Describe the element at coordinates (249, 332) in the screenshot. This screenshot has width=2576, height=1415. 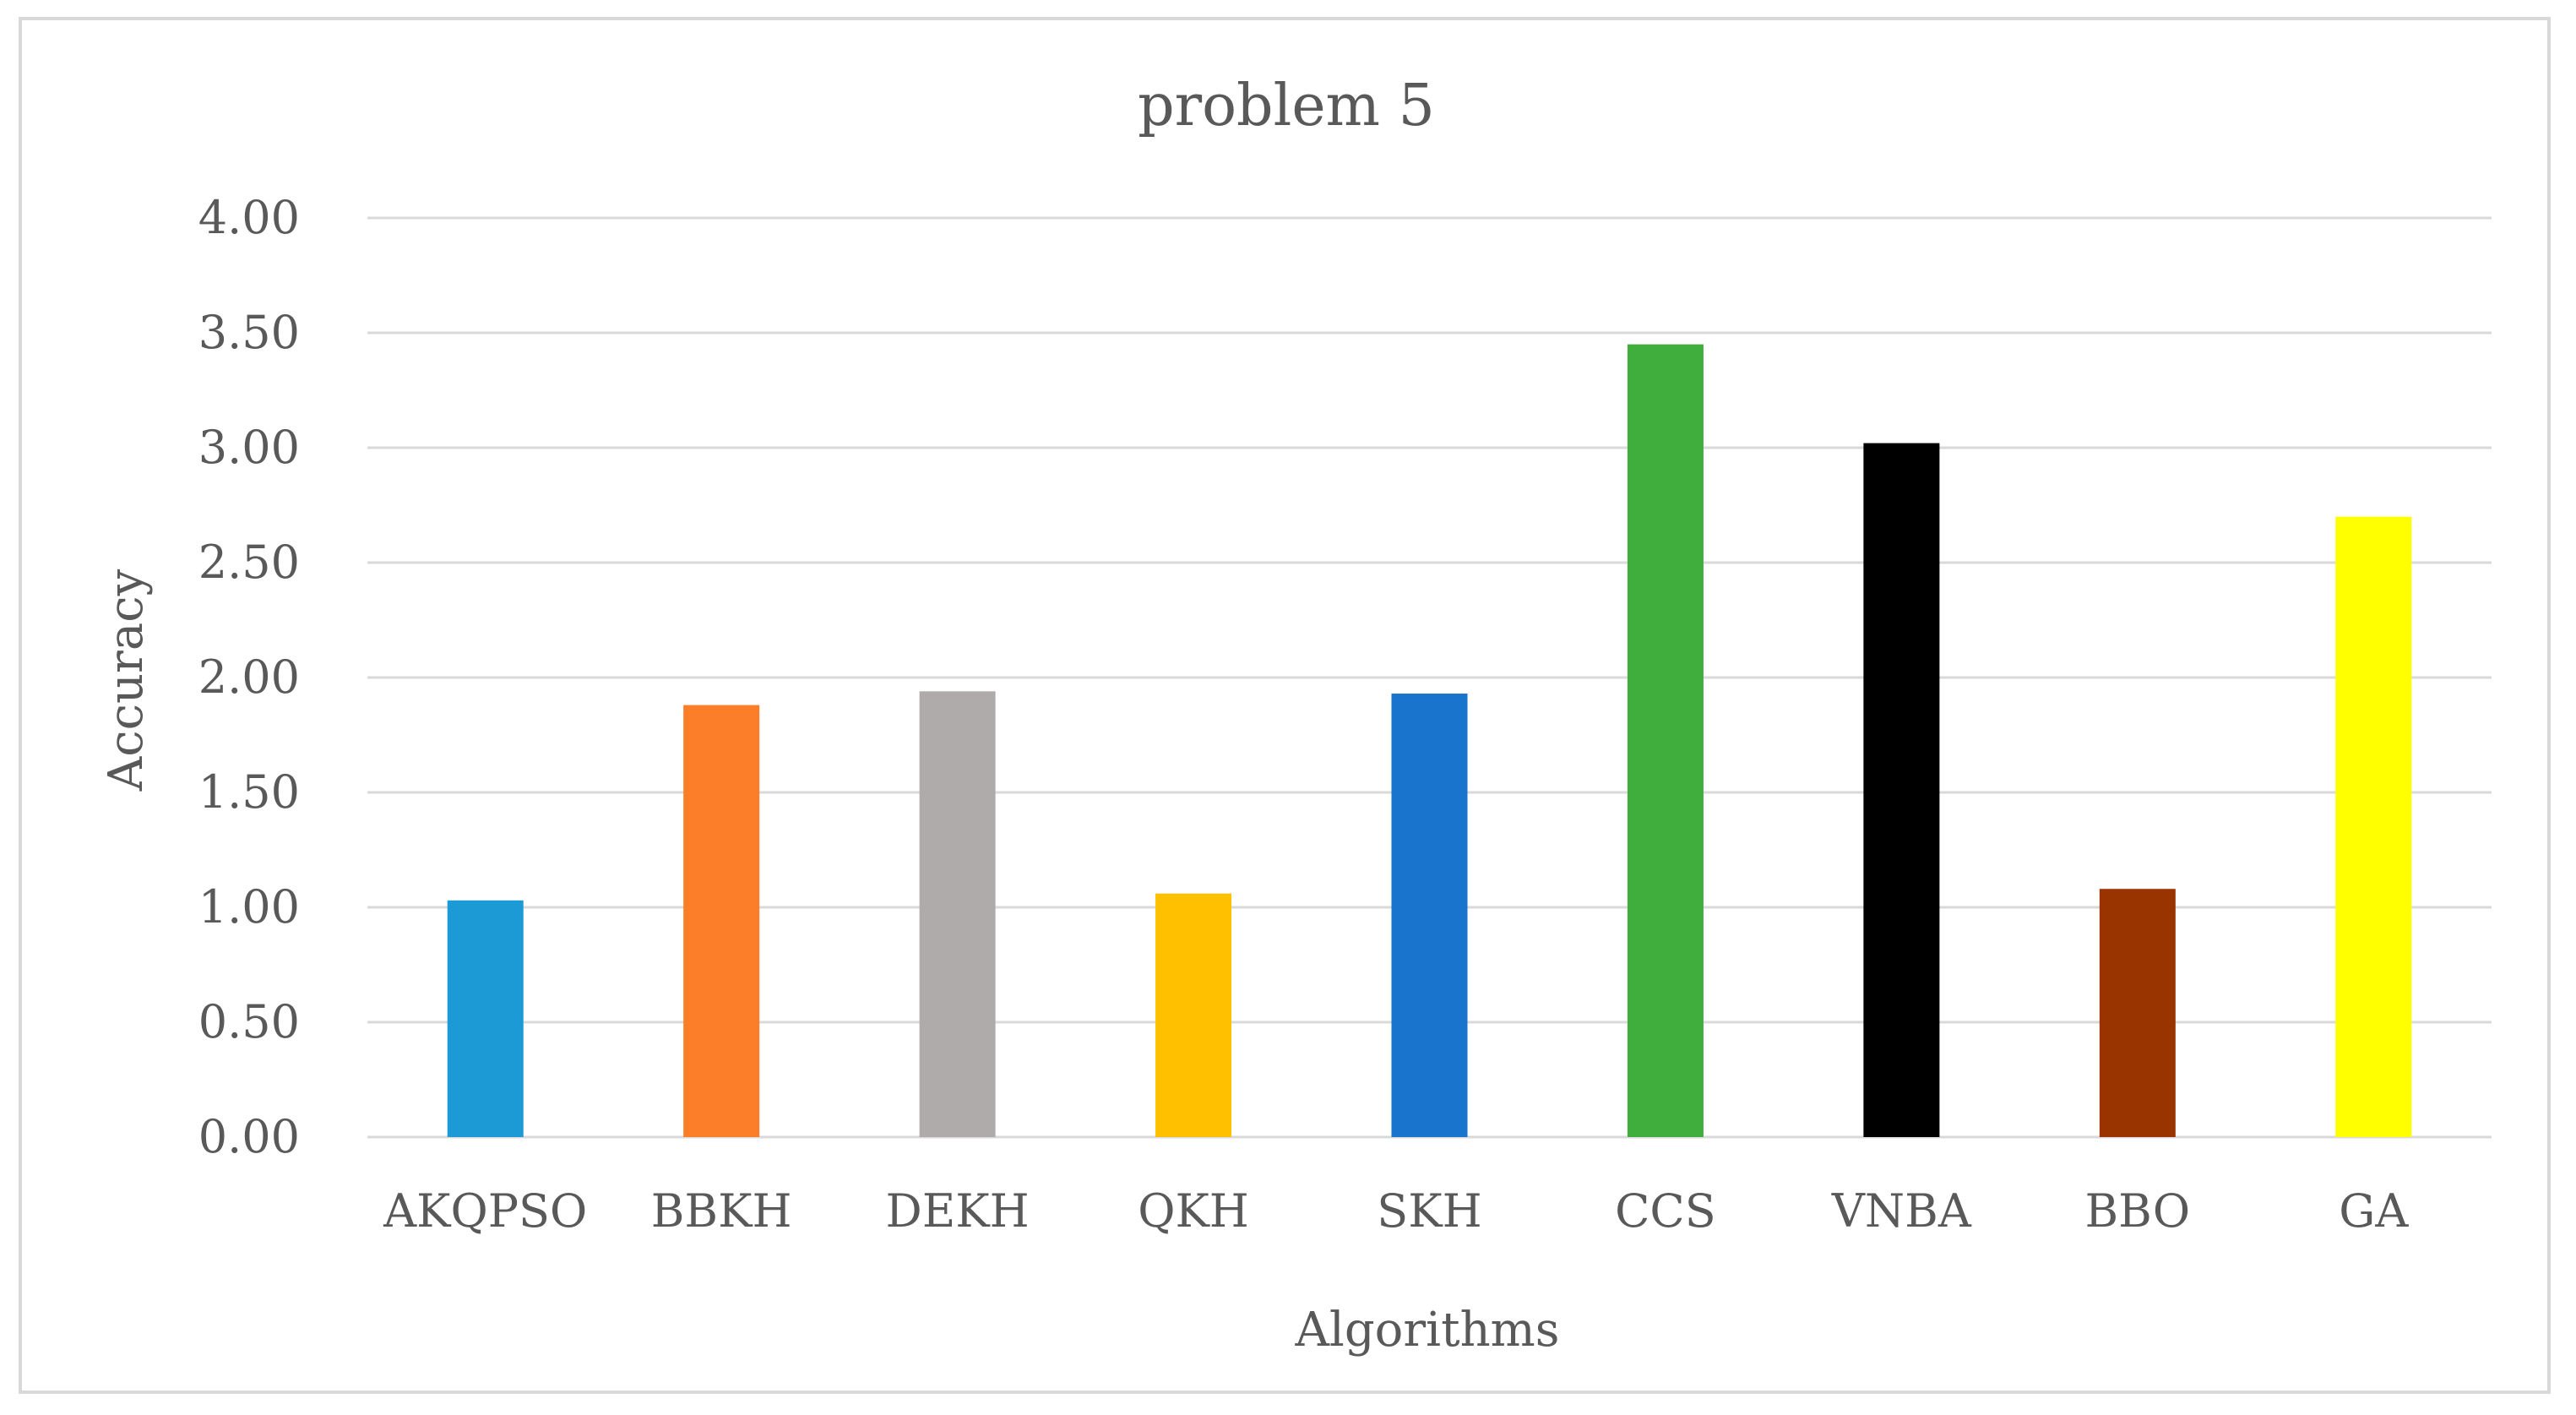
I see `y-tick-label: 3.50` at that location.